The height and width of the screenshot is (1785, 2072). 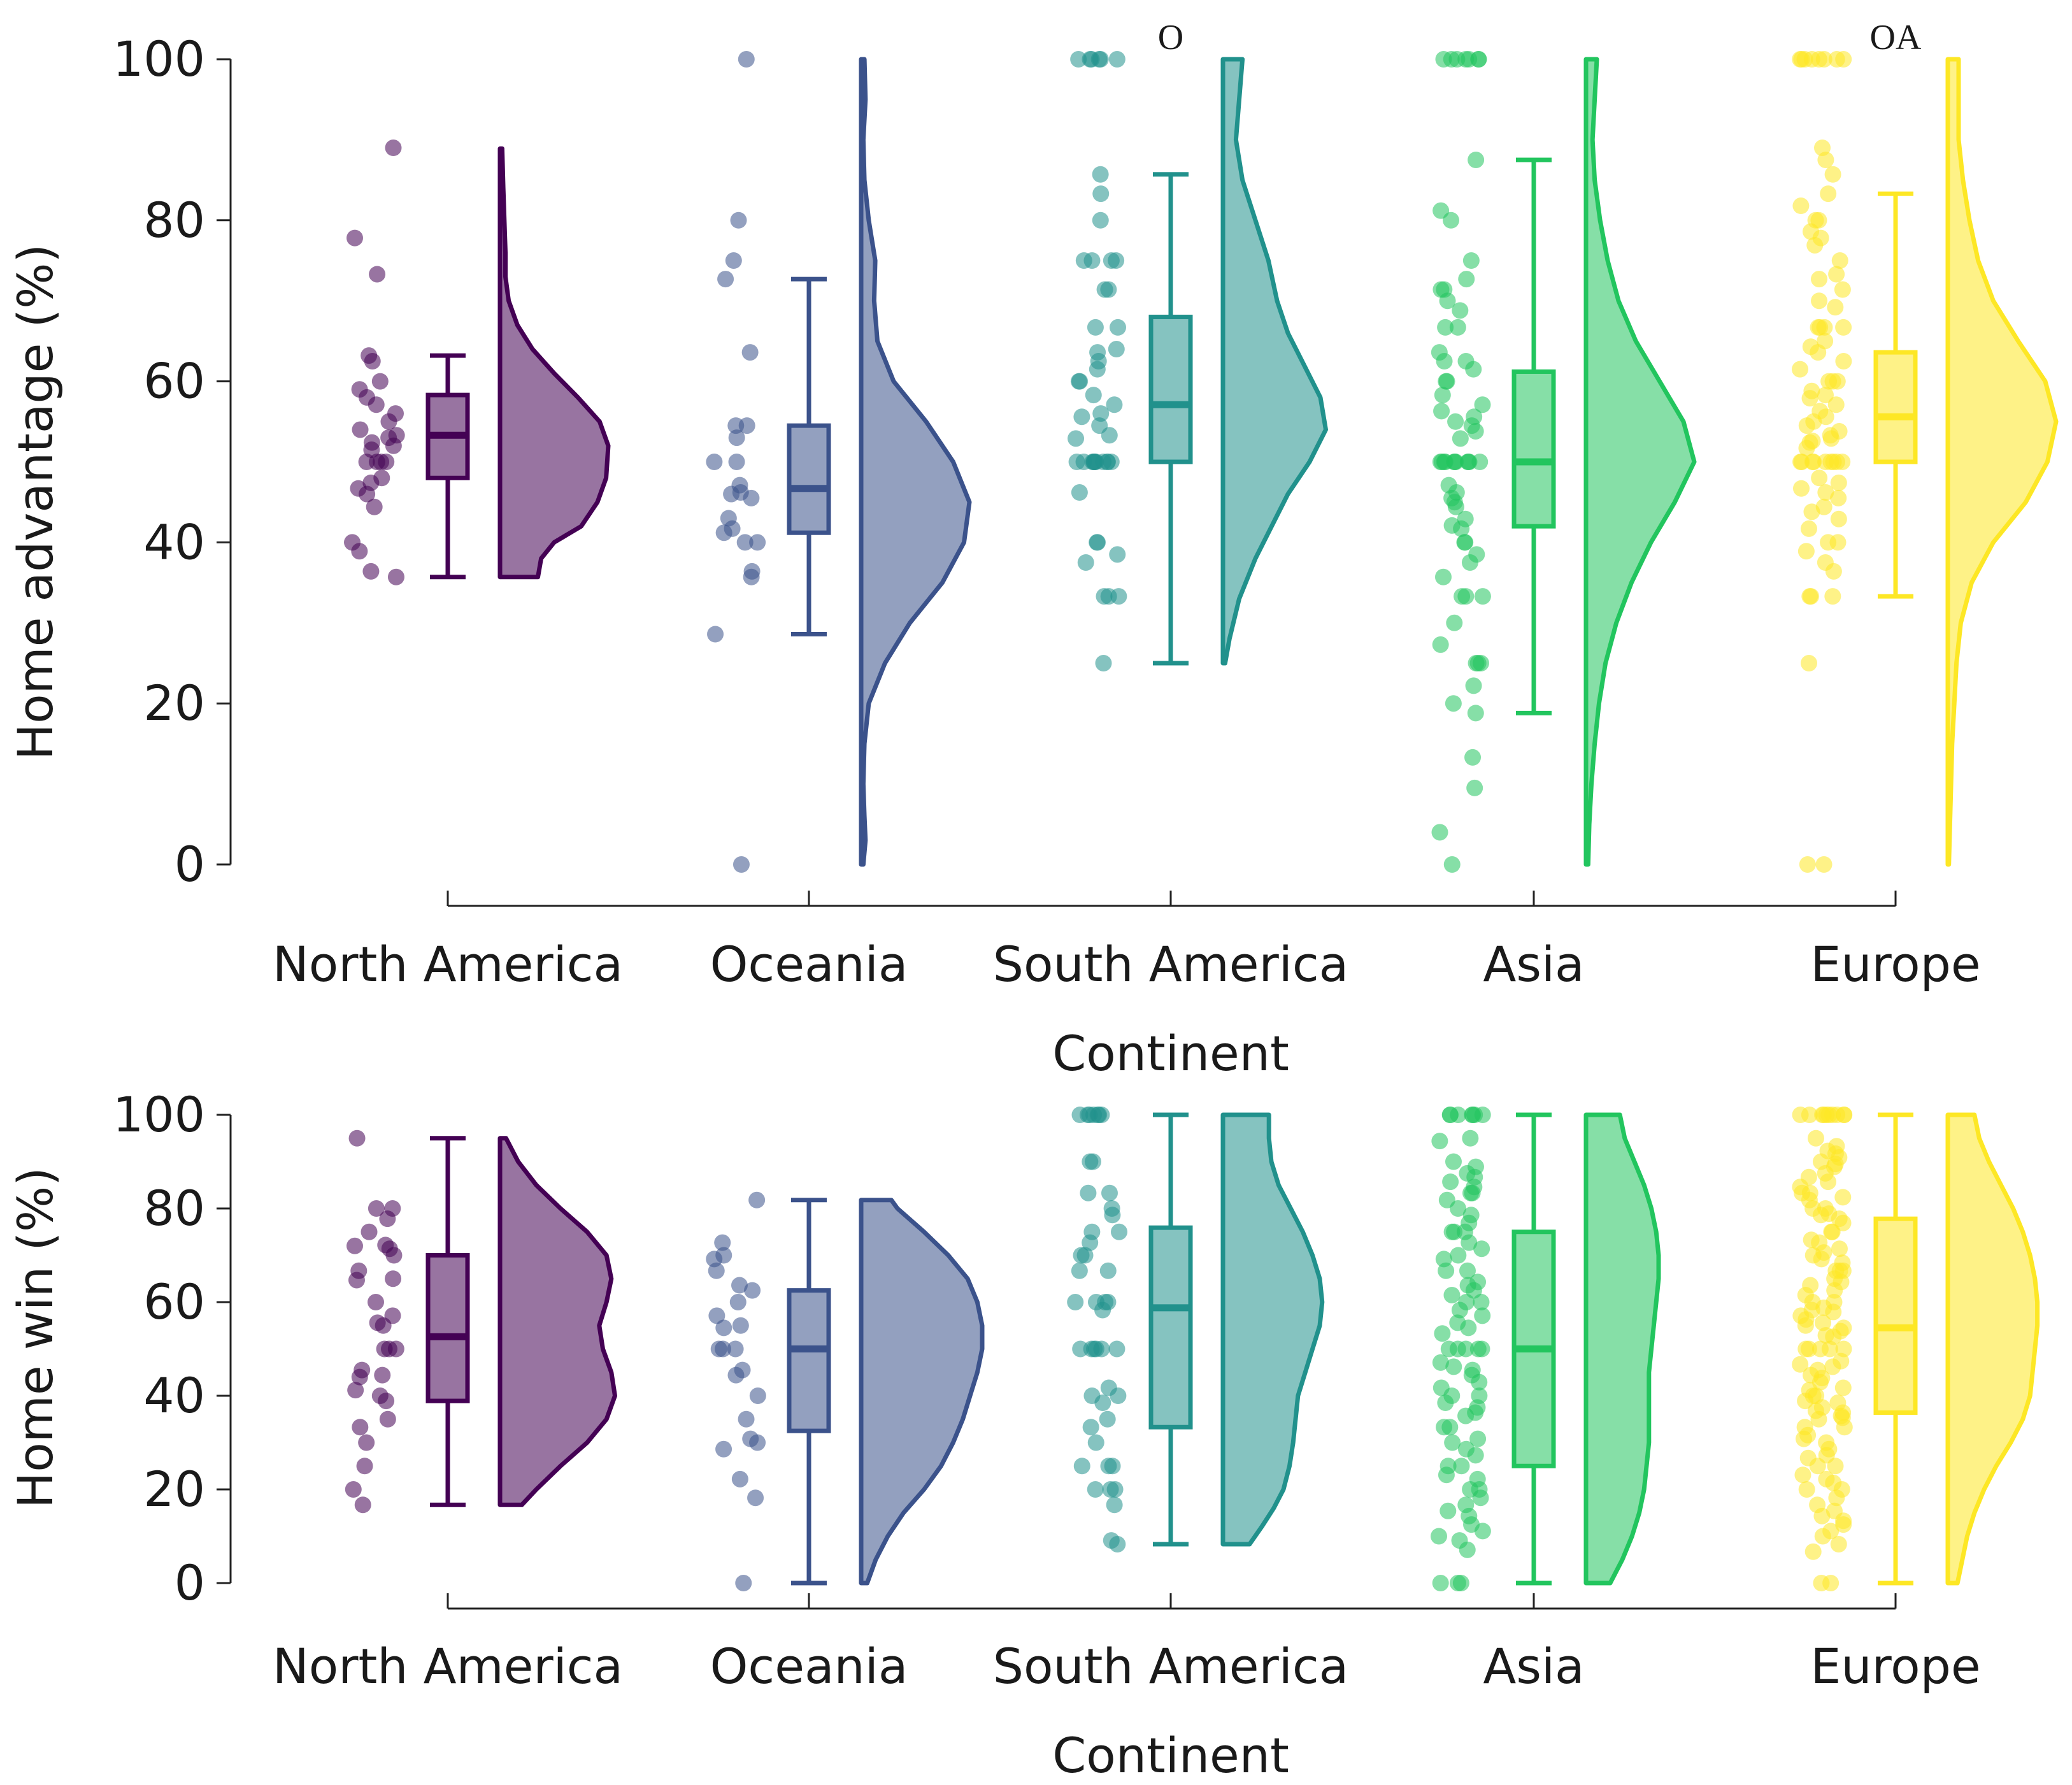 I want to click on x-tick-label: North America, so click(x=448, y=964).